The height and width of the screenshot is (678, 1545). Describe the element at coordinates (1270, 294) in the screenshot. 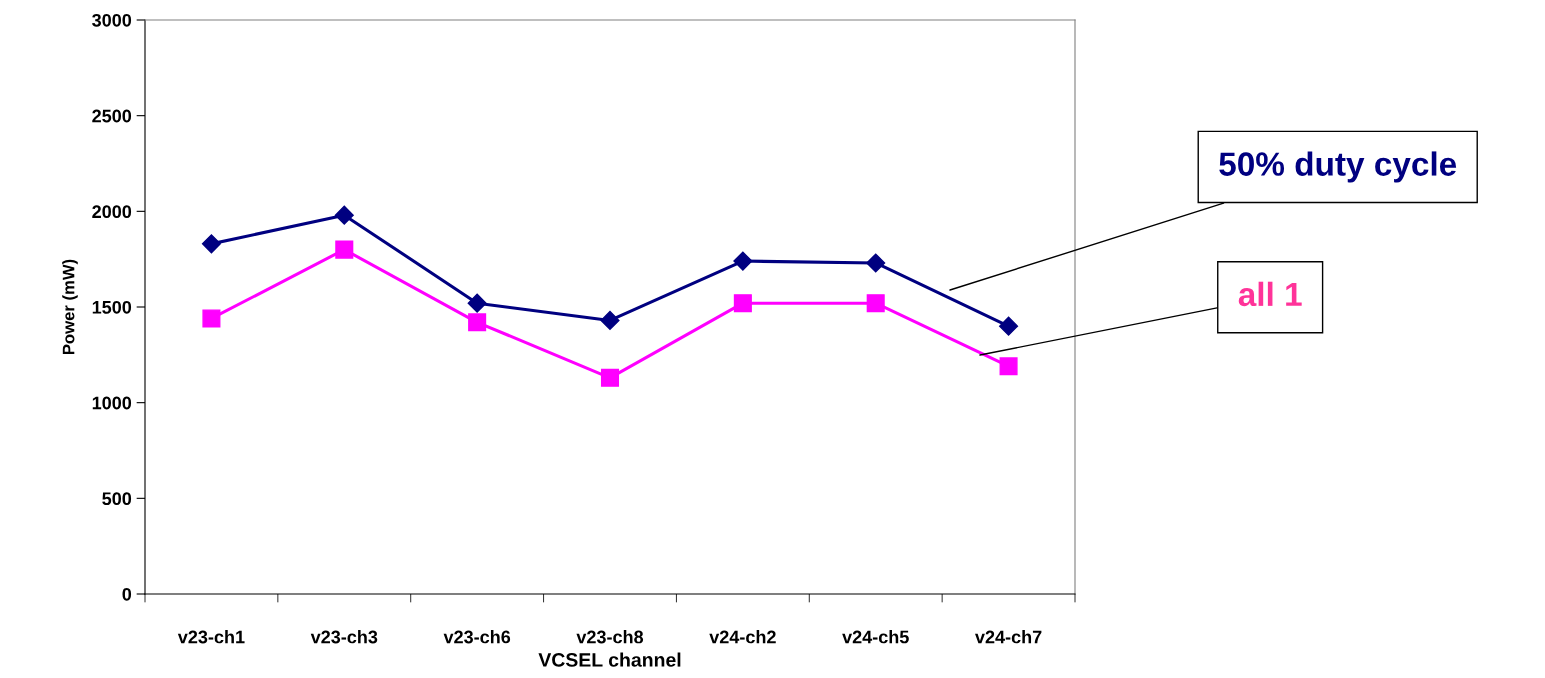

I see `text: all 1` at that location.